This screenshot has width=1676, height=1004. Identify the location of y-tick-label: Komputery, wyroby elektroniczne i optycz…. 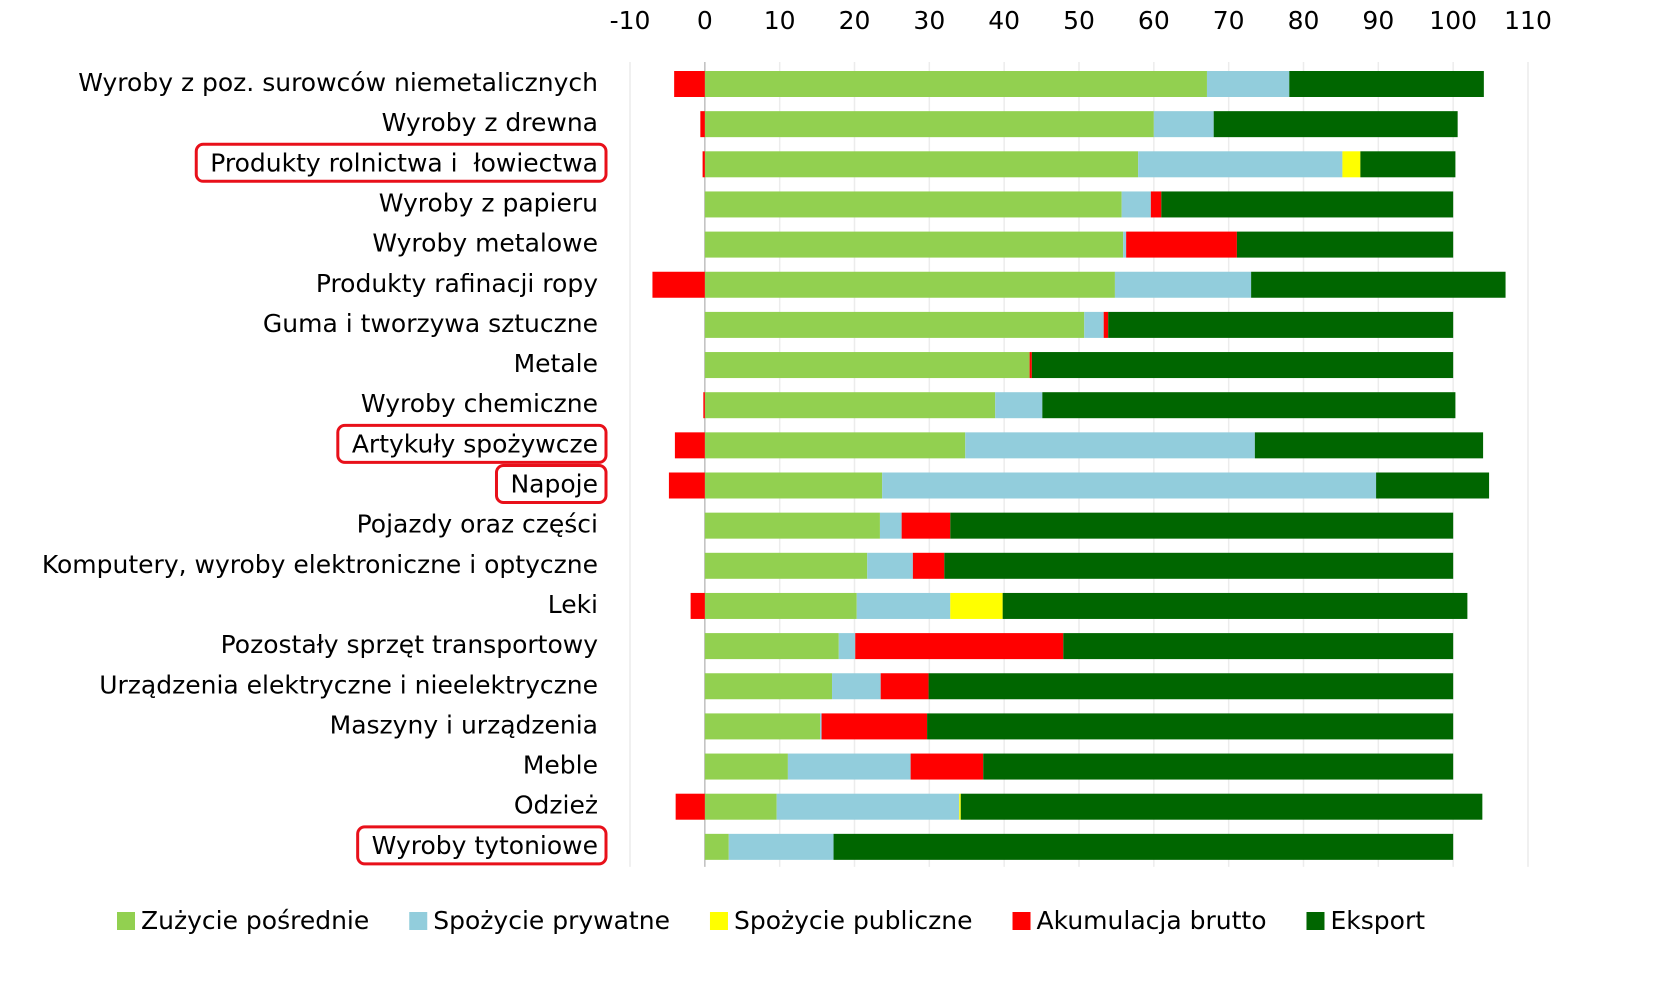
(320, 564).